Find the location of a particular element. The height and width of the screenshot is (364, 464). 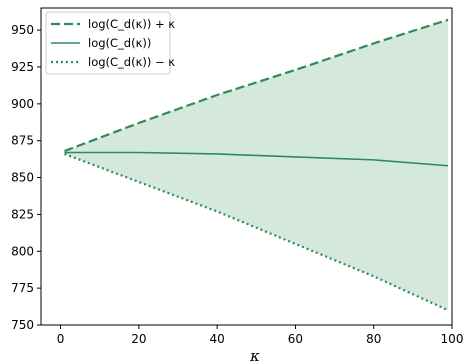

x-tick-label: 60 is located at coordinates (295, 339).